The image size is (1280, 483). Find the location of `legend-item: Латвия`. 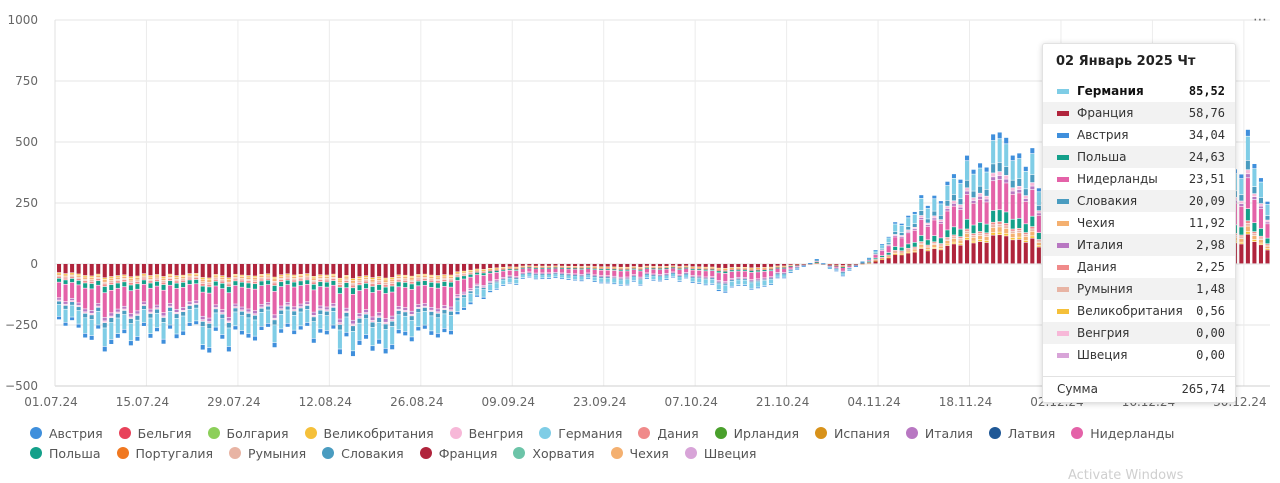

legend-item: Латвия is located at coordinates (1021, 433).